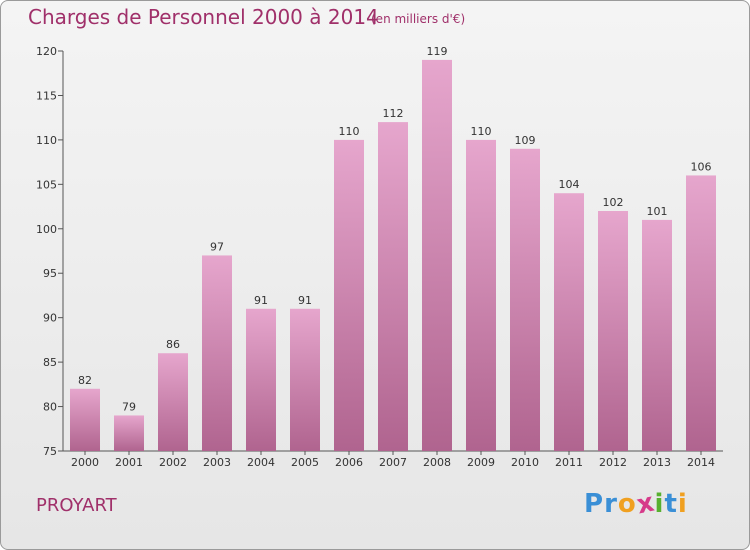 The width and height of the screenshot is (750, 550). What do you see at coordinates (261, 462) in the screenshot?
I see `x-tick-label: 2004` at bounding box center [261, 462].